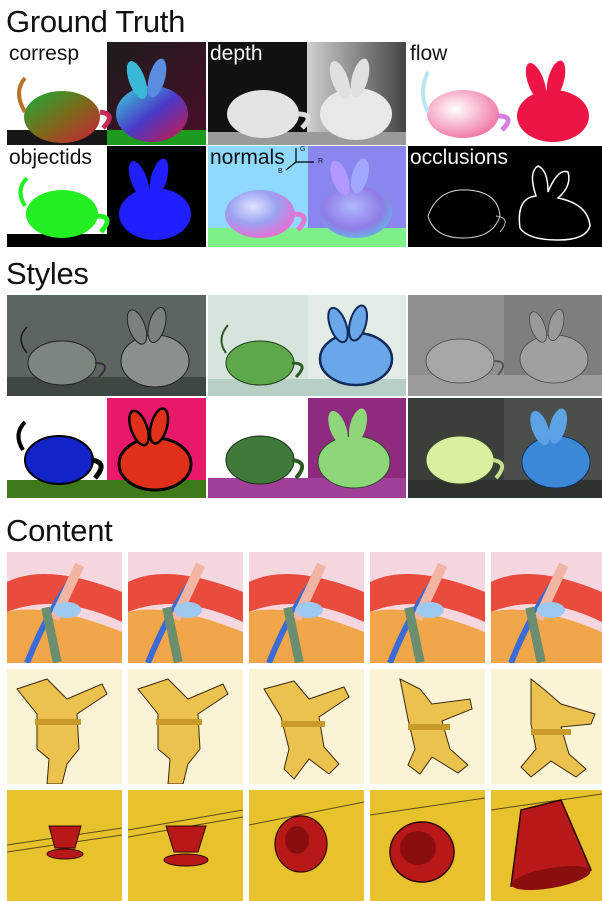 The height and width of the screenshot is (901, 602). I want to click on section-title-ground-truth: Ground Truth, so click(96, 21).